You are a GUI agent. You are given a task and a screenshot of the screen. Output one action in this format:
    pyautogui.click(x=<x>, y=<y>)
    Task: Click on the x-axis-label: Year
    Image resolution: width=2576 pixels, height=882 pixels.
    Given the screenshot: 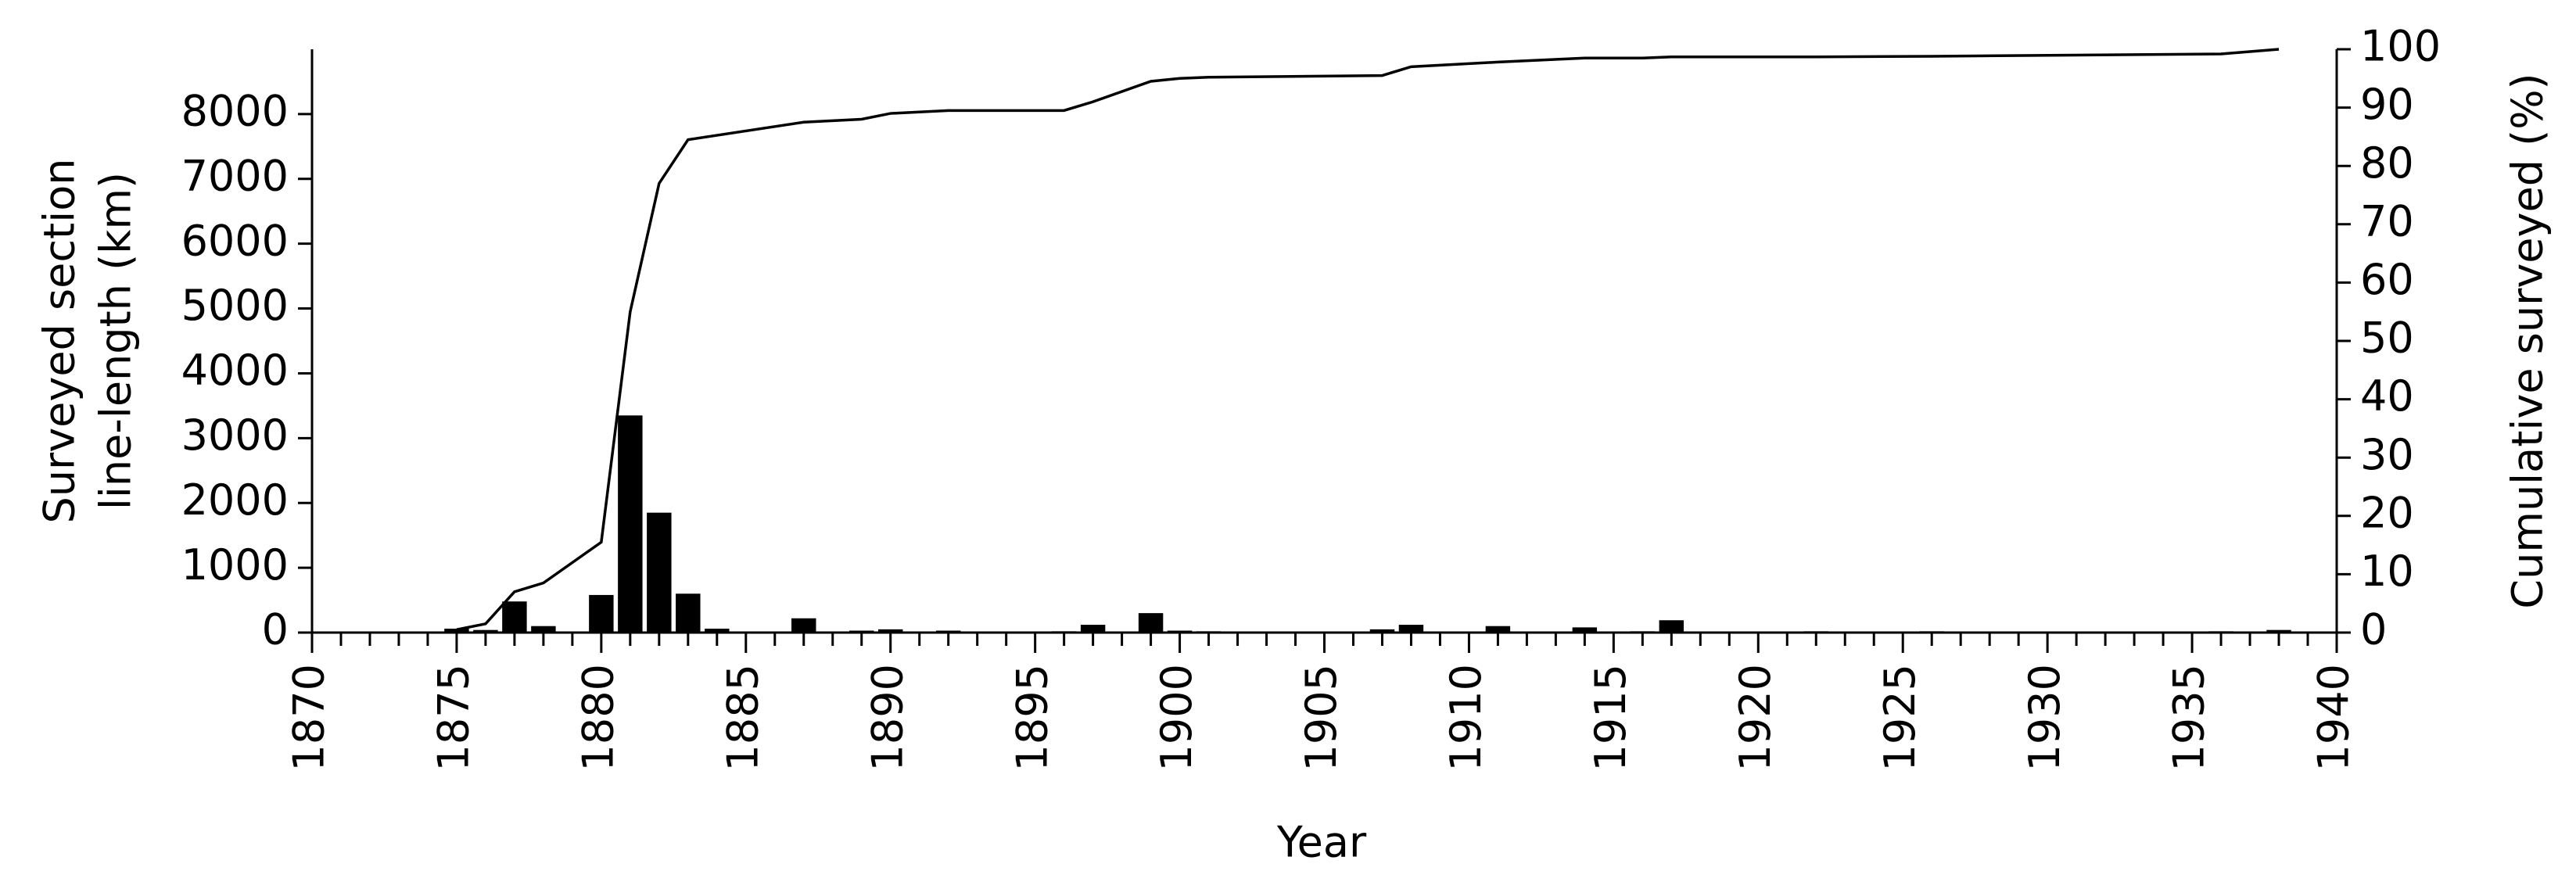 What is the action you would take?
    pyautogui.click(x=1321, y=843)
    